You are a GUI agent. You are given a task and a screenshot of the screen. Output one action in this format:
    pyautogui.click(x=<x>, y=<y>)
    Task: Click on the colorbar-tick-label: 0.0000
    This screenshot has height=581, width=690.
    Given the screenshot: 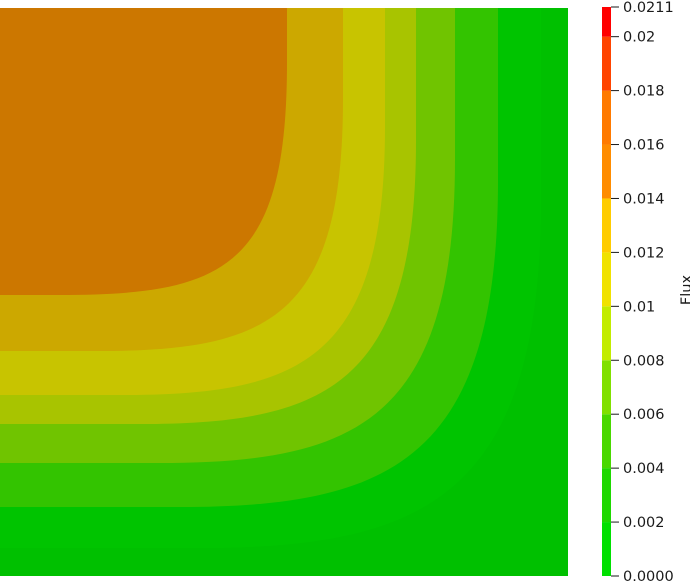 What is the action you would take?
    pyautogui.click(x=648, y=575)
    